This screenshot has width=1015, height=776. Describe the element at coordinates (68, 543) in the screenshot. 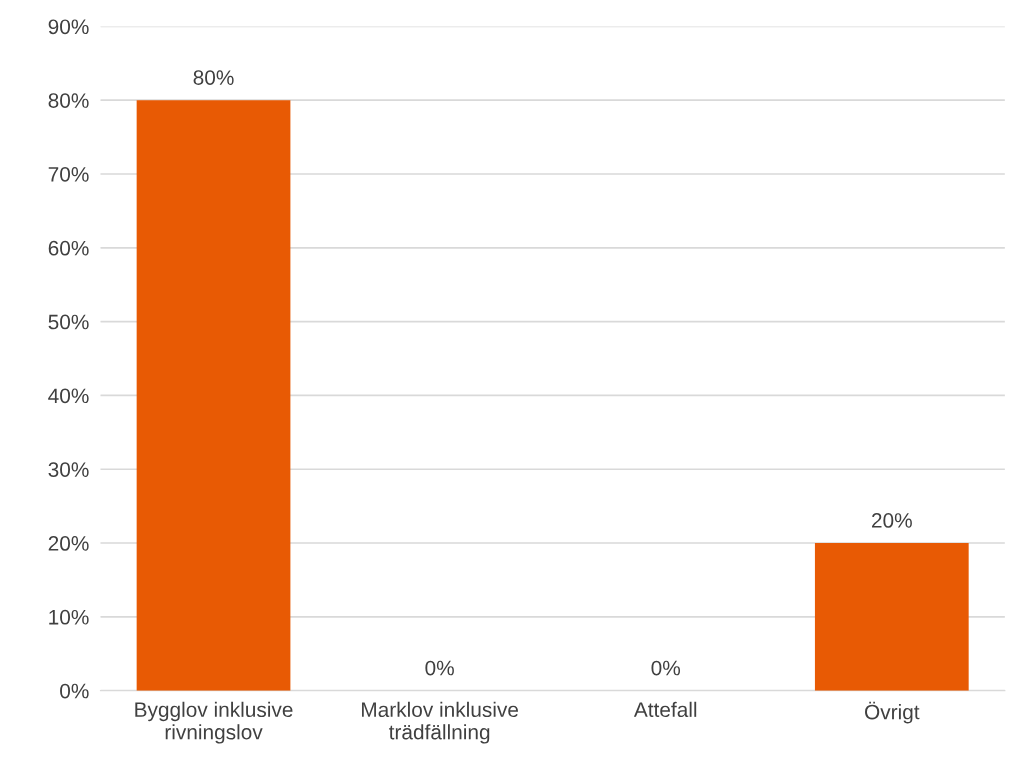

I see `y-tick-label: 20%` at that location.